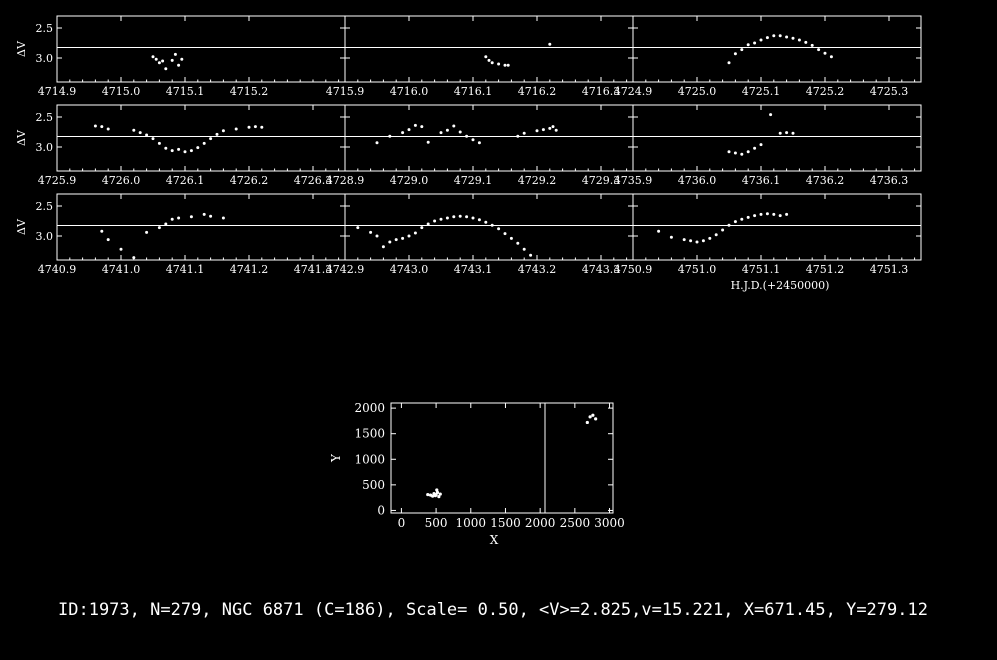 This screenshot has width=997, height=660. I want to click on x-tick-label: 4751.3, so click(889, 269).